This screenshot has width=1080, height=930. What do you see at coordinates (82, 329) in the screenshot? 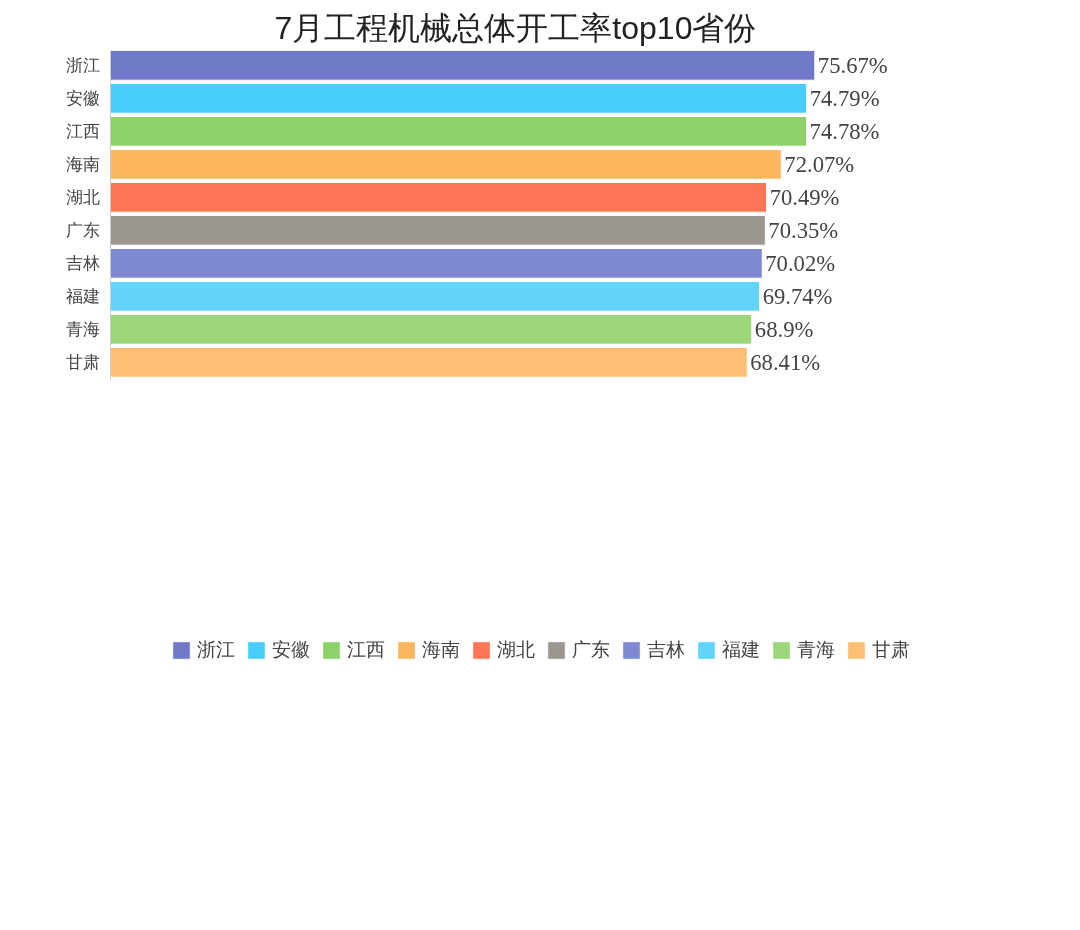
I see `y-tick-label: 青海` at bounding box center [82, 329].